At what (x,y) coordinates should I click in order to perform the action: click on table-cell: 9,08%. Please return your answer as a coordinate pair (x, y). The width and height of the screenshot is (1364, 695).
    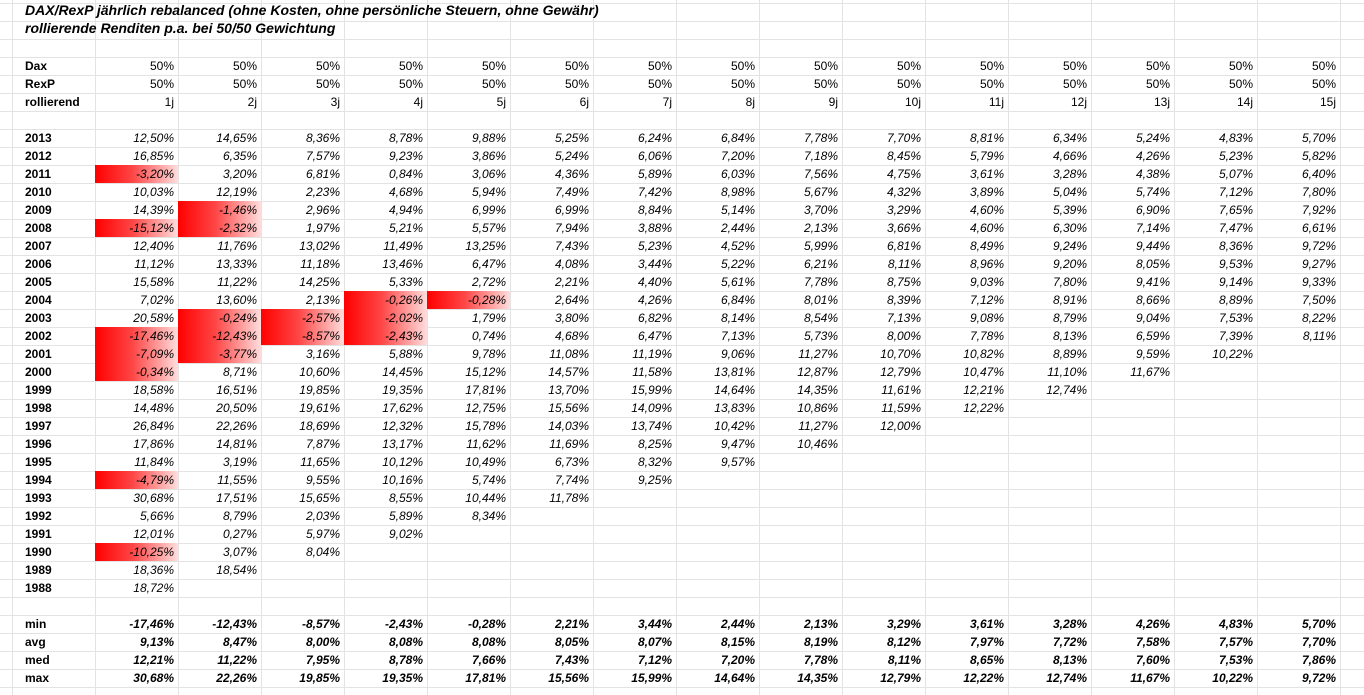
    Looking at the image, I should click on (986, 318).